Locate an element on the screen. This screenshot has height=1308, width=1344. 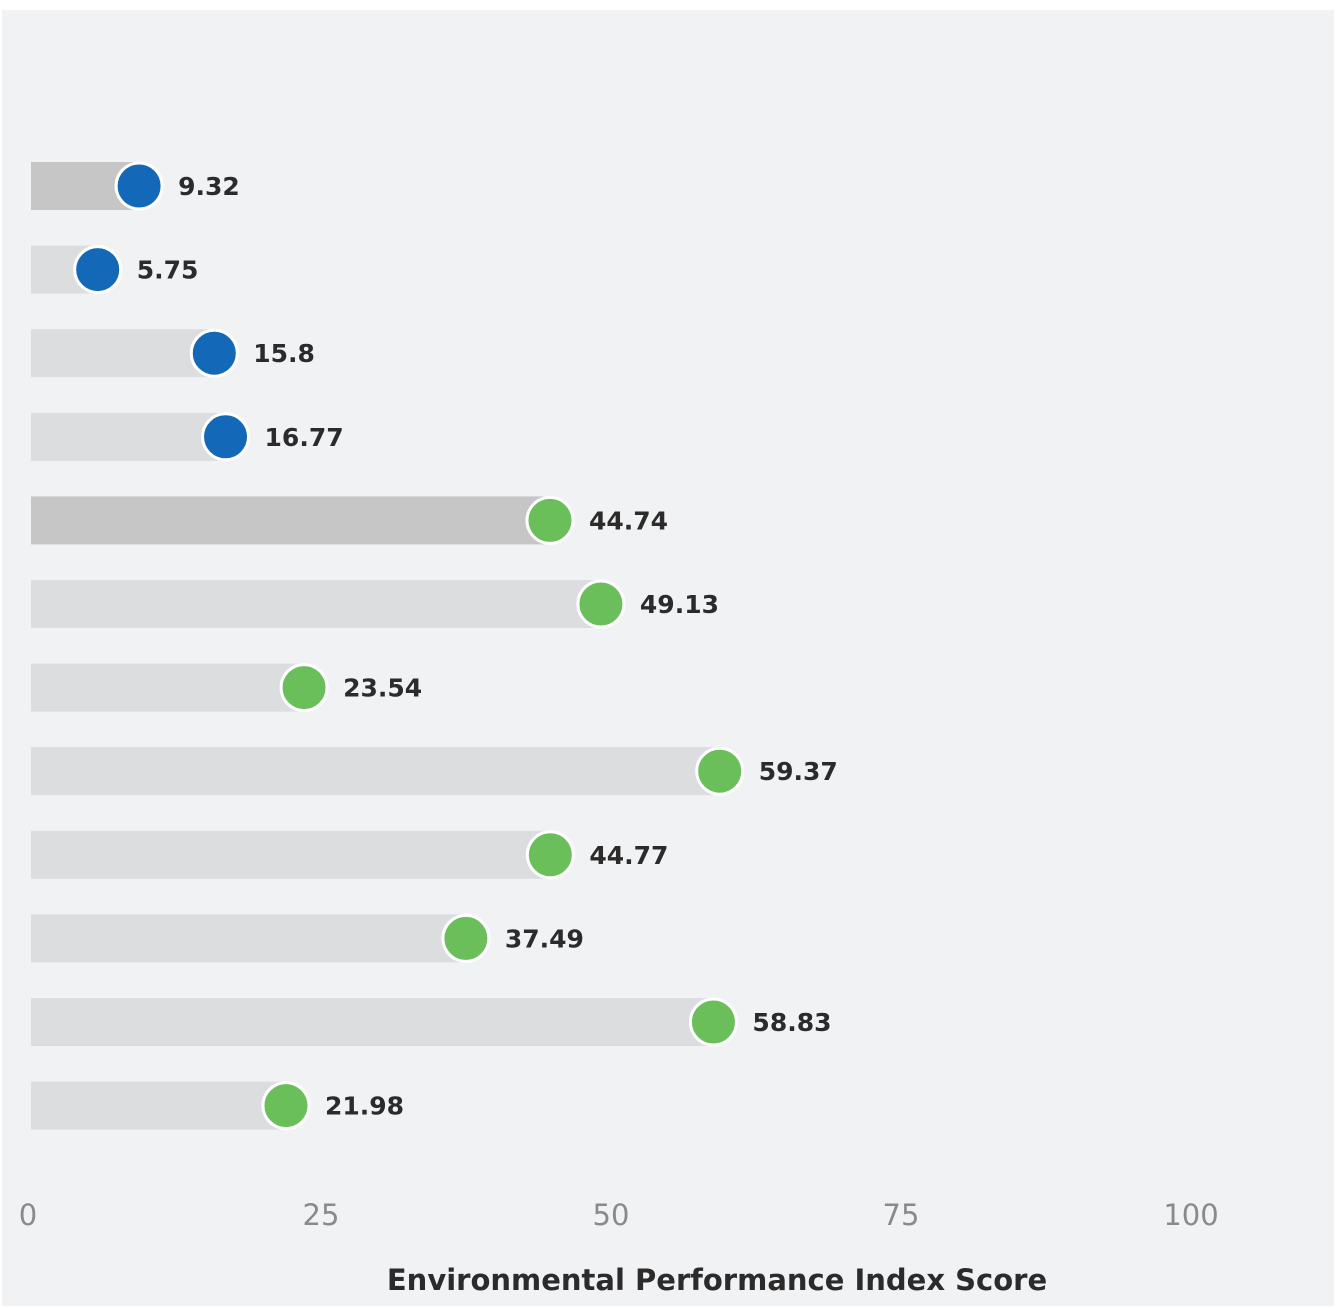
value-label-6: 49.13 is located at coordinates (679, 604).